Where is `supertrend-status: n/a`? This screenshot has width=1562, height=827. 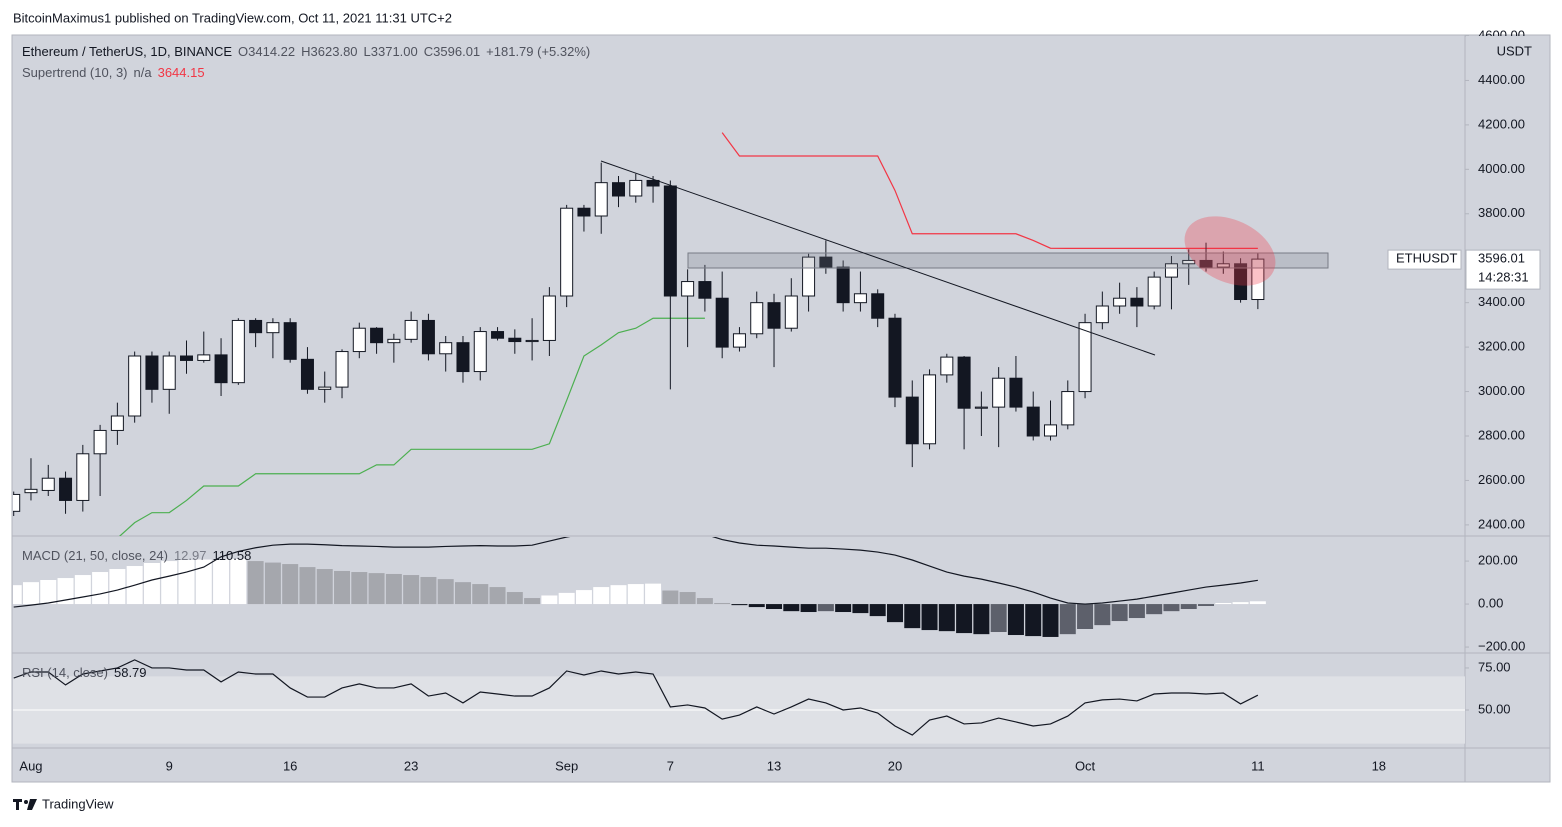 supertrend-status: n/a is located at coordinates (143, 72).